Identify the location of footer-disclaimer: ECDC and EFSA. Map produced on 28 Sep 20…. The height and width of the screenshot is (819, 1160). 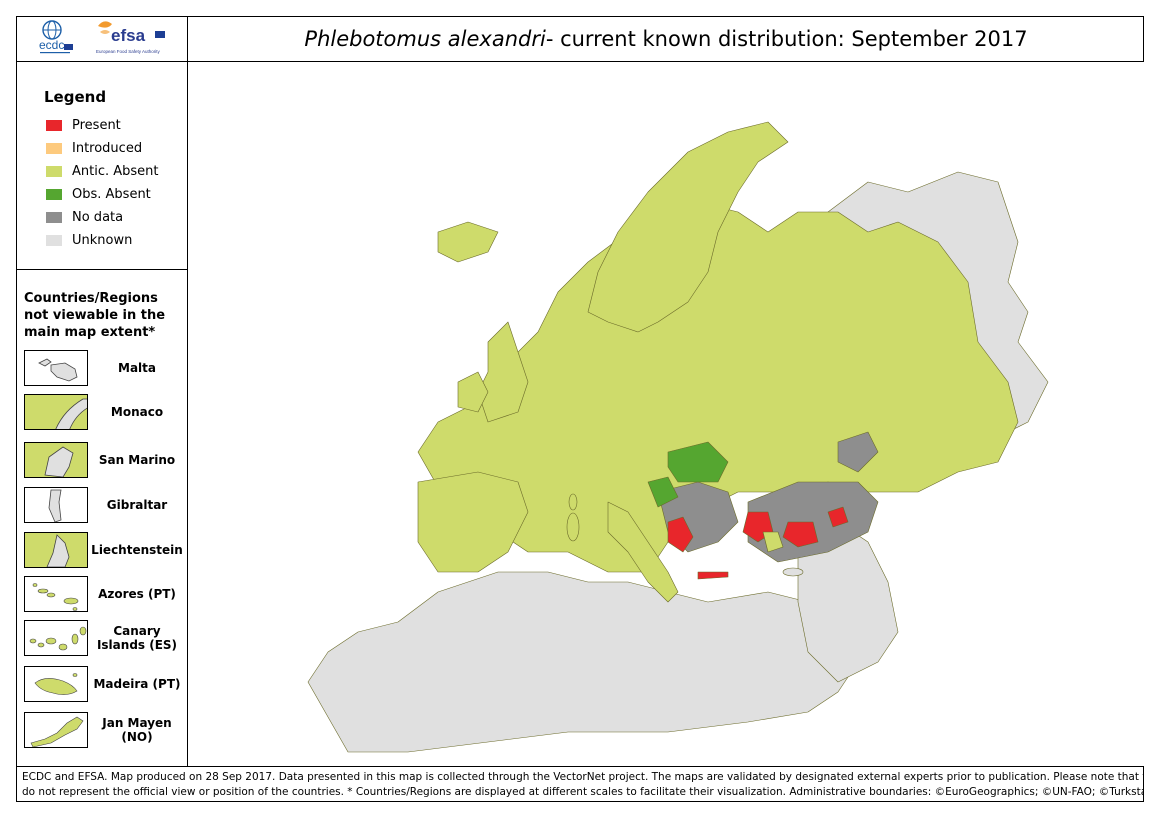
(580, 784).